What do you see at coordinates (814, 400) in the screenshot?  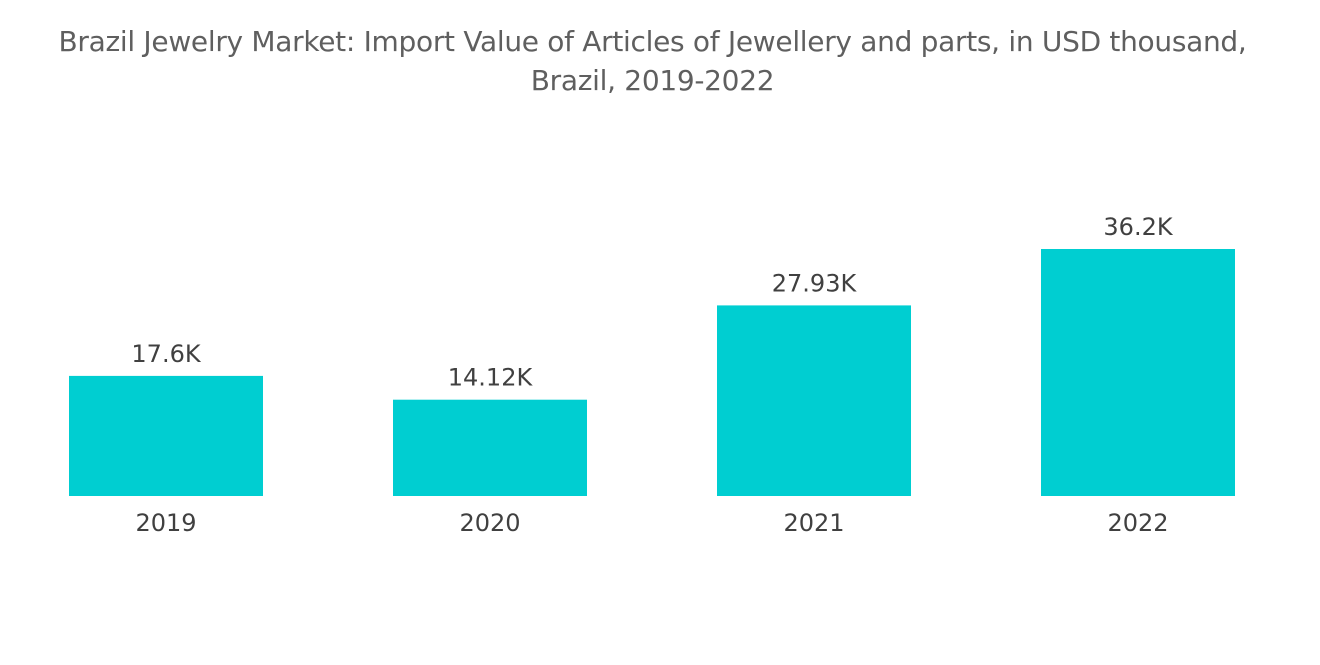 I see `bar-2021` at bounding box center [814, 400].